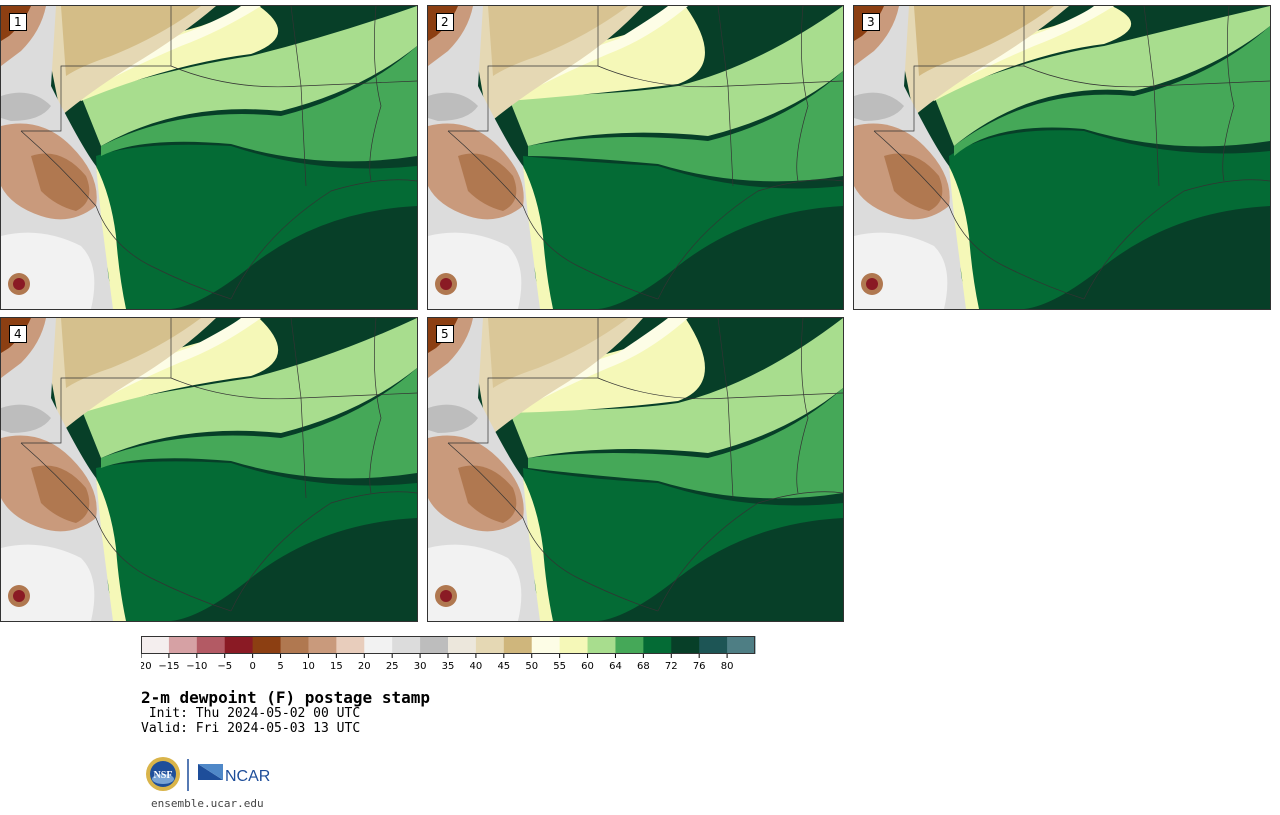  What do you see at coordinates (615, 666) in the screenshot?
I see `colorbar-tick-label: 64` at bounding box center [615, 666].